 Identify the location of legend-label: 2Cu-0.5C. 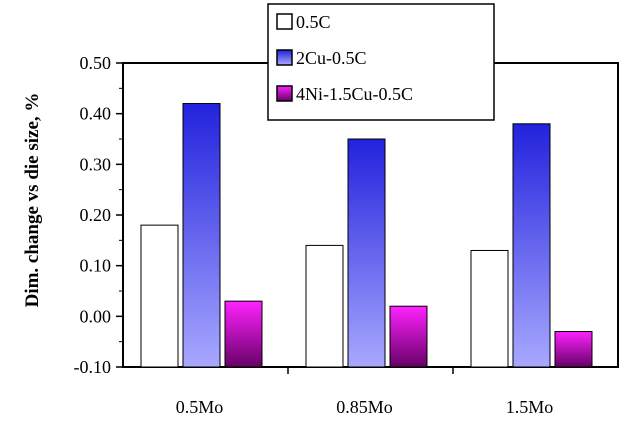
(331, 58).